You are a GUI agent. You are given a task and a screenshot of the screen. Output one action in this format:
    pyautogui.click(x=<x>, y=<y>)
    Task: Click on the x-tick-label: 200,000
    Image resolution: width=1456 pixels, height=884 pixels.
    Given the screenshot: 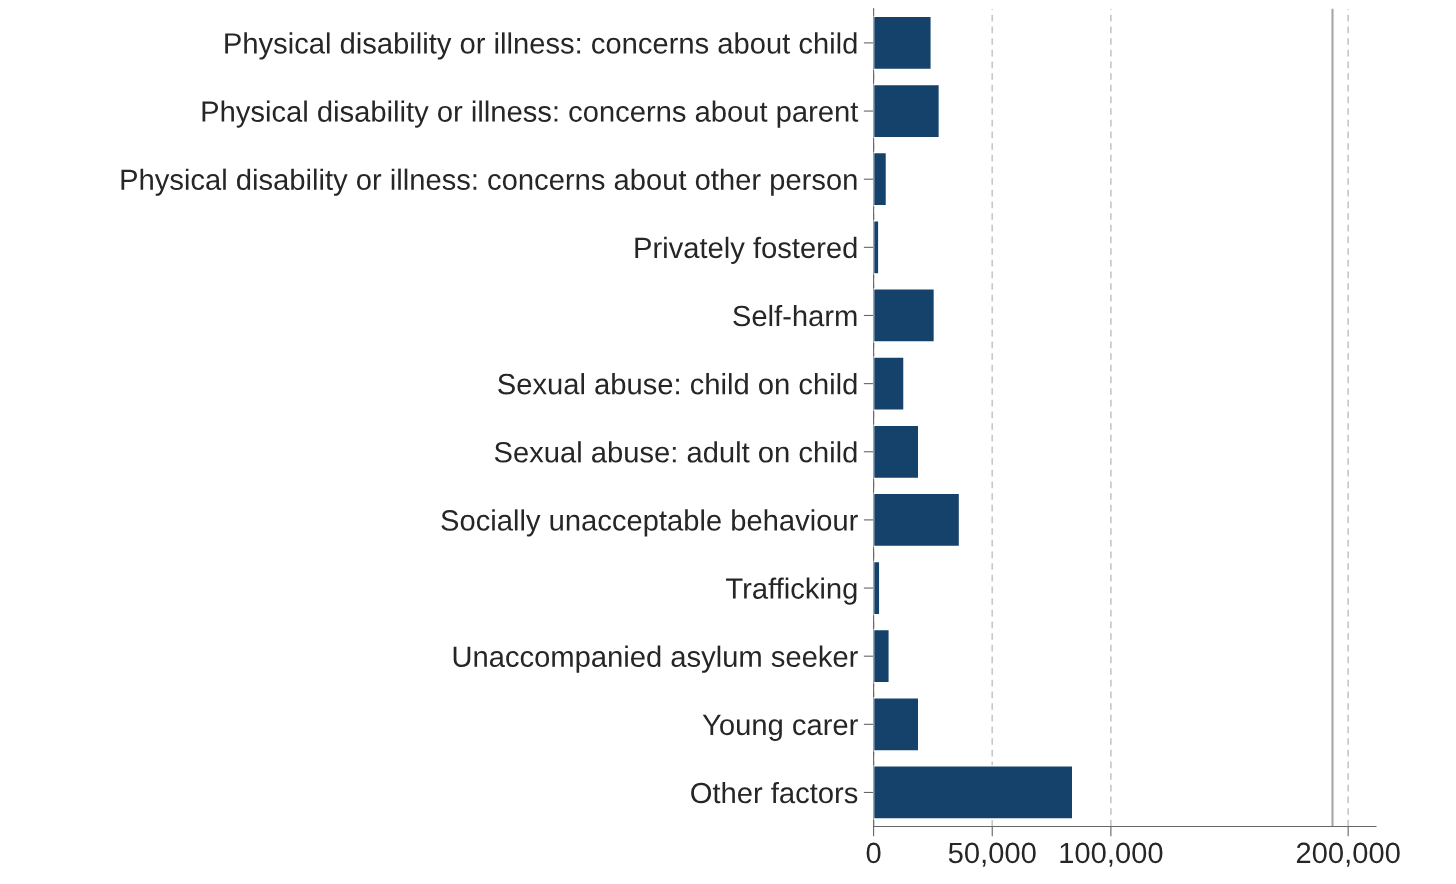 What is the action you would take?
    pyautogui.click(x=1348, y=854)
    